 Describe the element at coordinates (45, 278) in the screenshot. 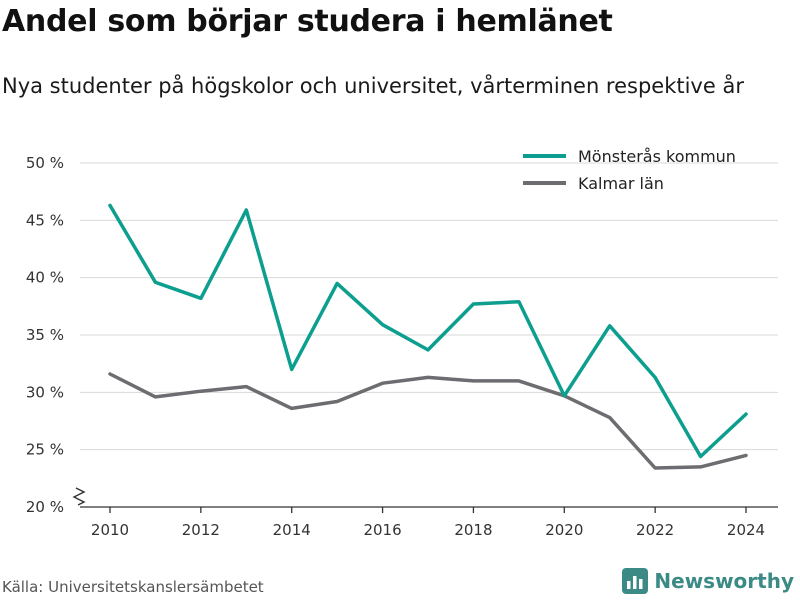

I see `y-tick-label: 40 %` at that location.